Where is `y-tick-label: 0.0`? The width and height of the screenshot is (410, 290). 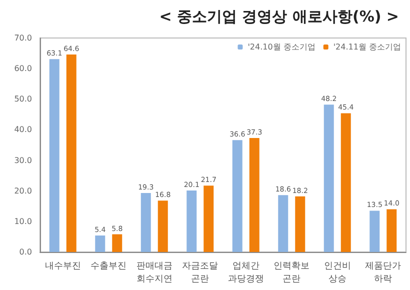 y-tick-label: 0.0 is located at coordinates (25, 252).